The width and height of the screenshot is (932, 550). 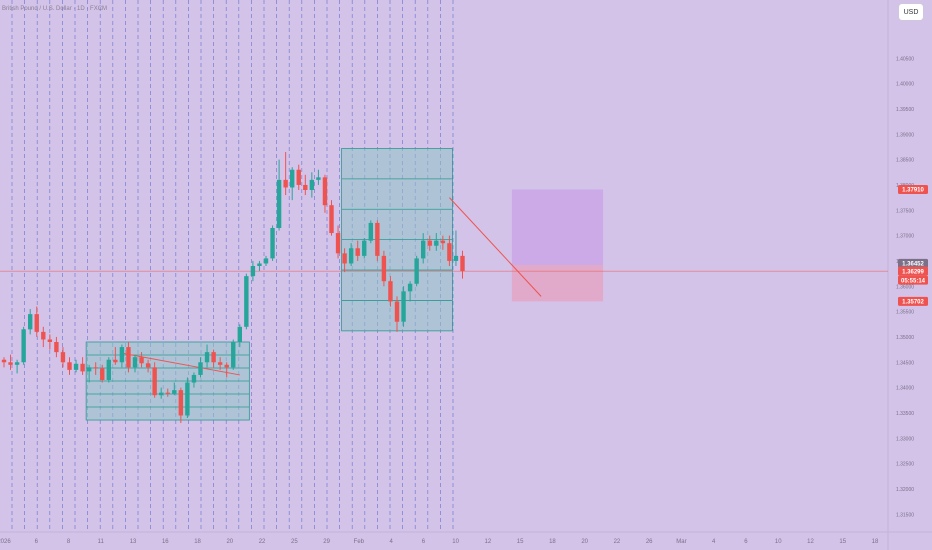 What do you see at coordinates (294, 542) in the screenshot?
I see `time-axis-tick-label: 25` at bounding box center [294, 542].